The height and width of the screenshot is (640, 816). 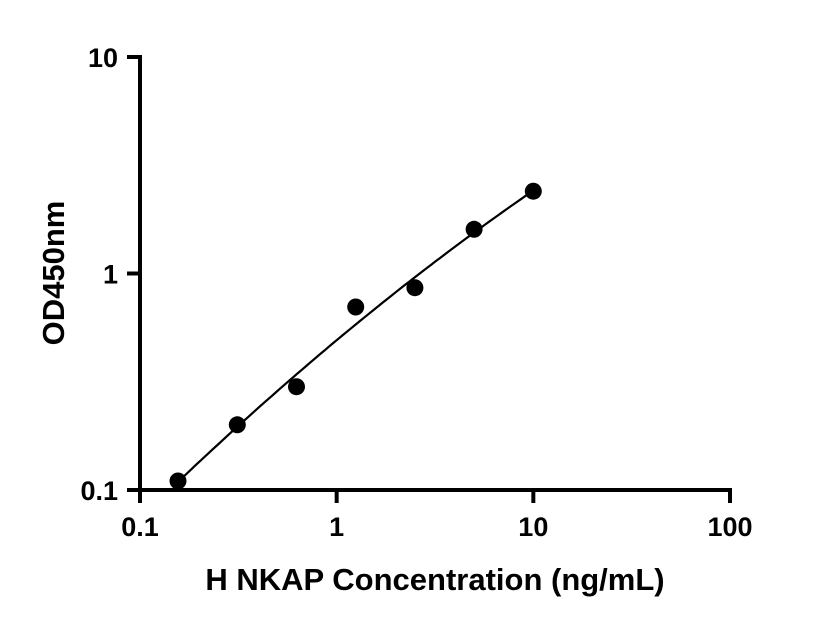 I want to click on x-tick-label: 0.1, so click(x=140, y=527).